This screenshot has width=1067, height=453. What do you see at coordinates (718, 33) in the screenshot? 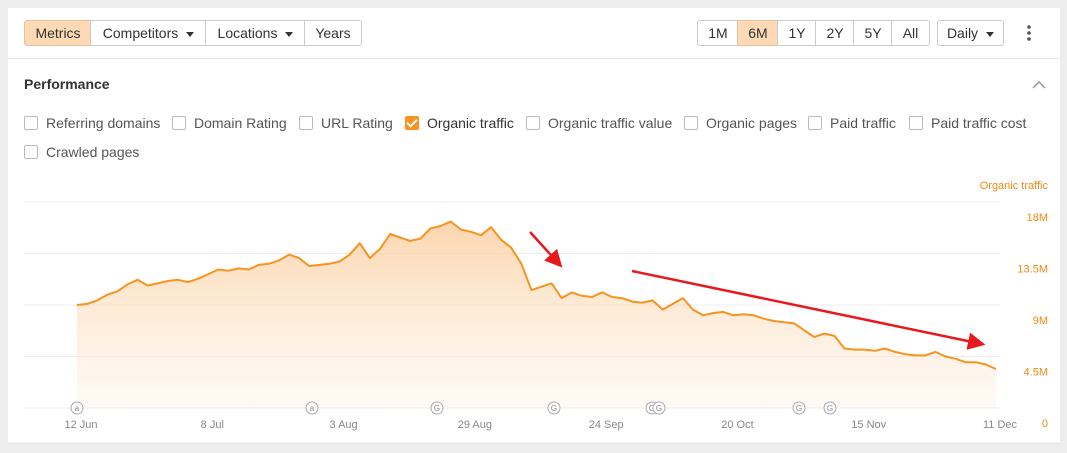
I see `range-button: 1M` at bounding box center [718, 33].